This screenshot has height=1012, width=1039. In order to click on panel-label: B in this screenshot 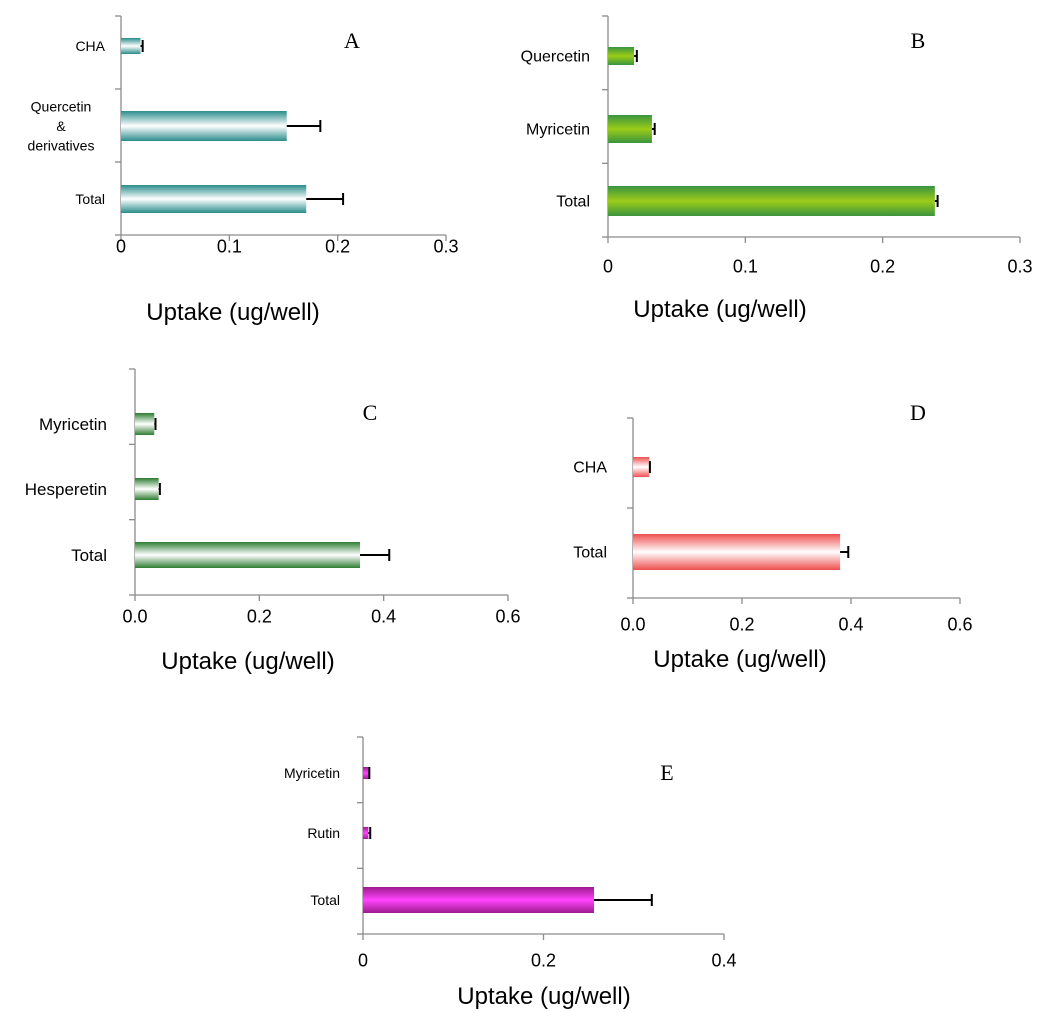, I will do `click(918, 40)`.